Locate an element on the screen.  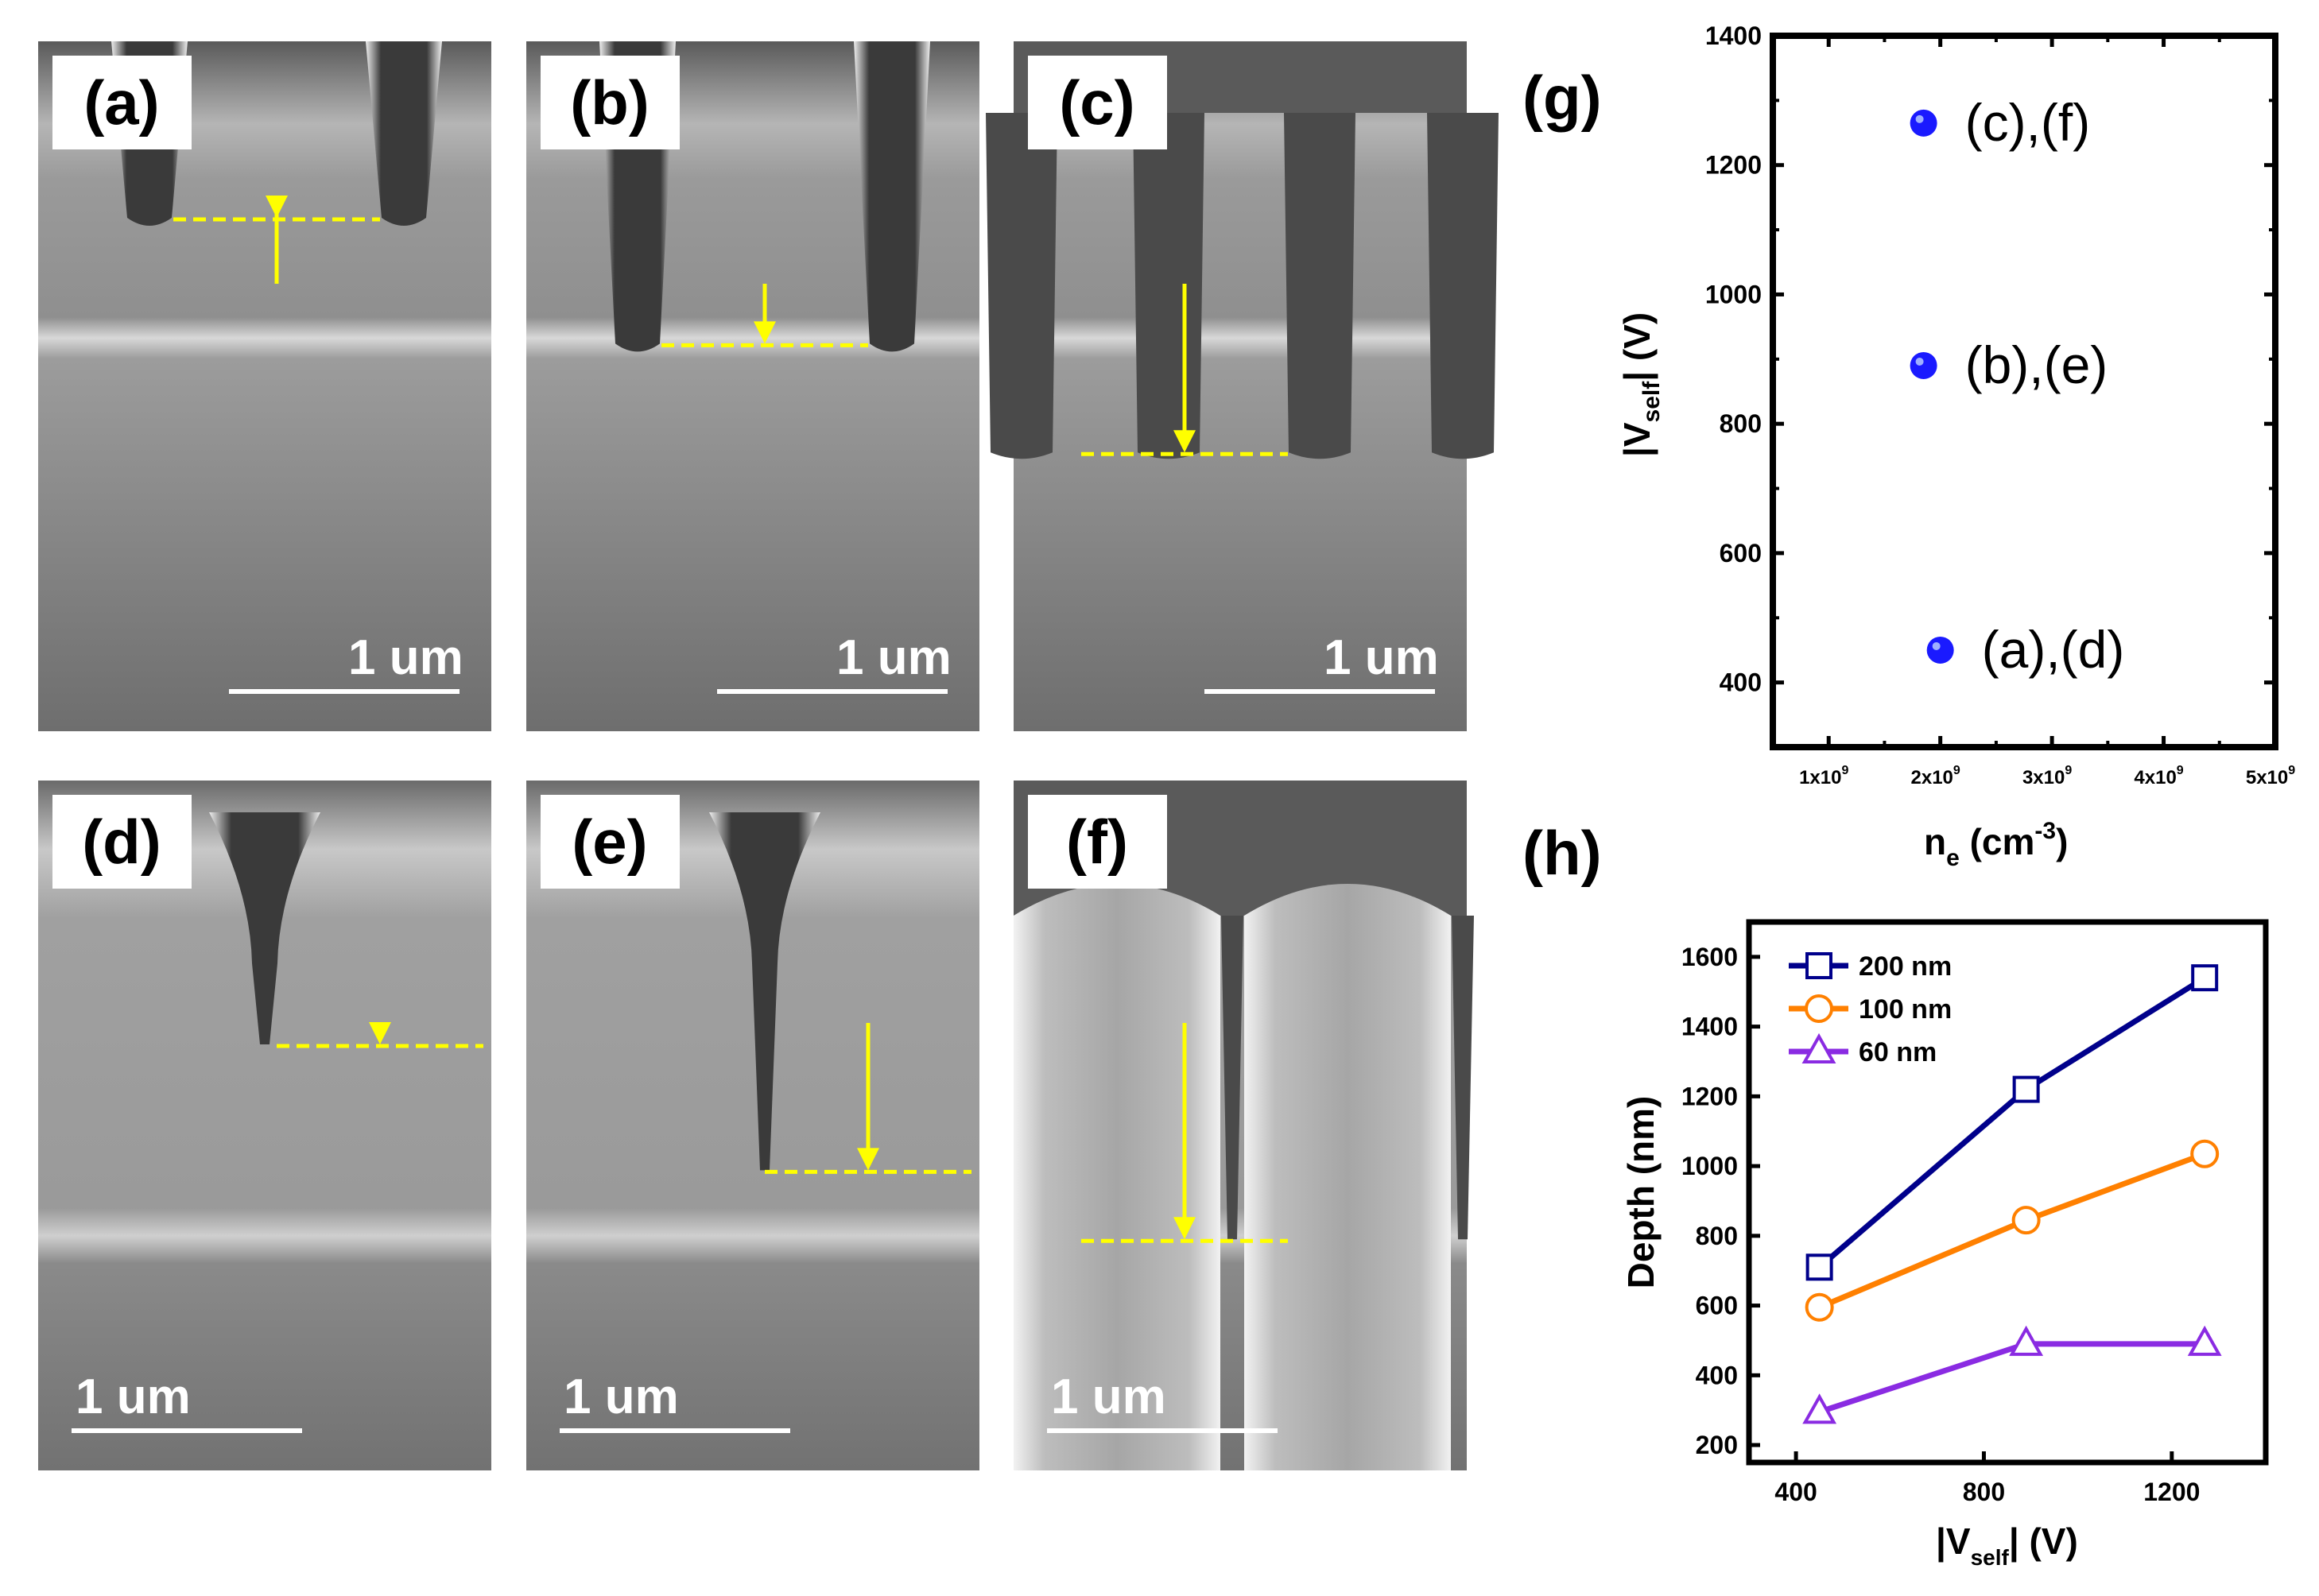
sem-panel-e: (e) 1 um is located at coordinates (752, 1125).